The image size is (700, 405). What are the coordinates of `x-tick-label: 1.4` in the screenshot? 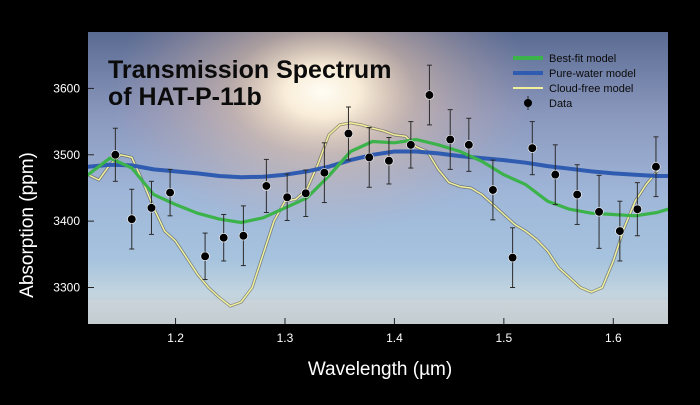 It's located at (394, 338).